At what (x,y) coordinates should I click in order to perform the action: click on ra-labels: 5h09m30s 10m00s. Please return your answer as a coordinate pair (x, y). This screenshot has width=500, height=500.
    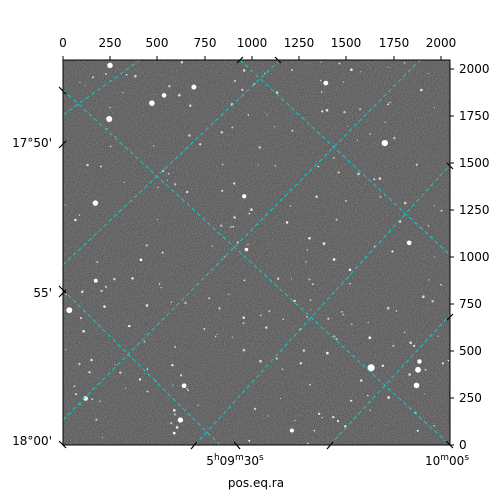
    Looking at the image, I should click on (337, 460).